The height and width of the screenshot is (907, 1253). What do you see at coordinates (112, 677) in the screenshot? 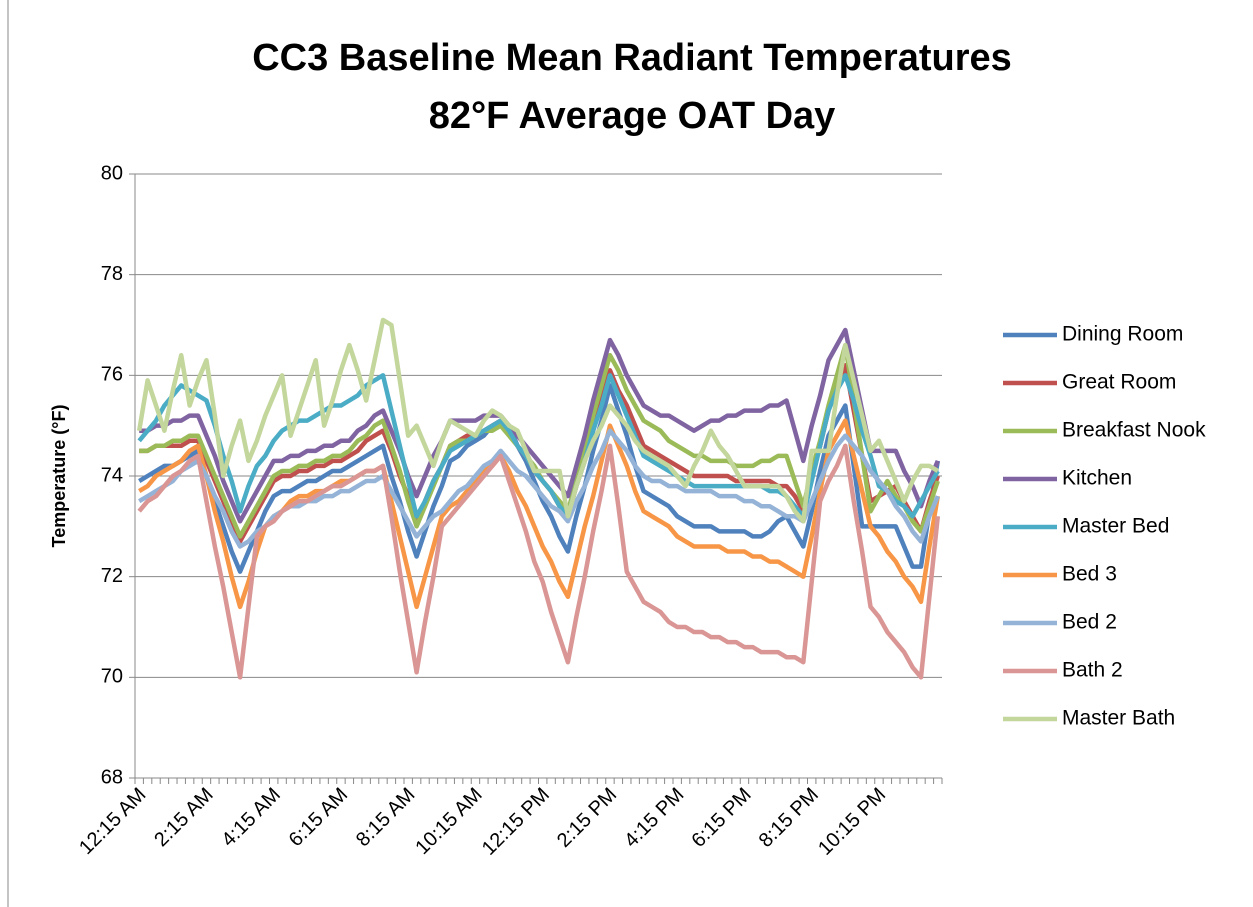
I see `y-tick-label: 70` at bounding box center [112, 677].